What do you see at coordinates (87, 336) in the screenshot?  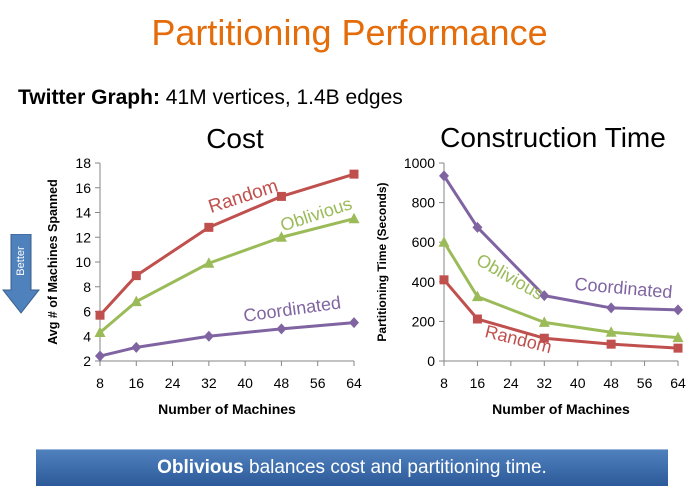 I see `chart1-y-tick-label: 4` at bounding box center [87, 336].